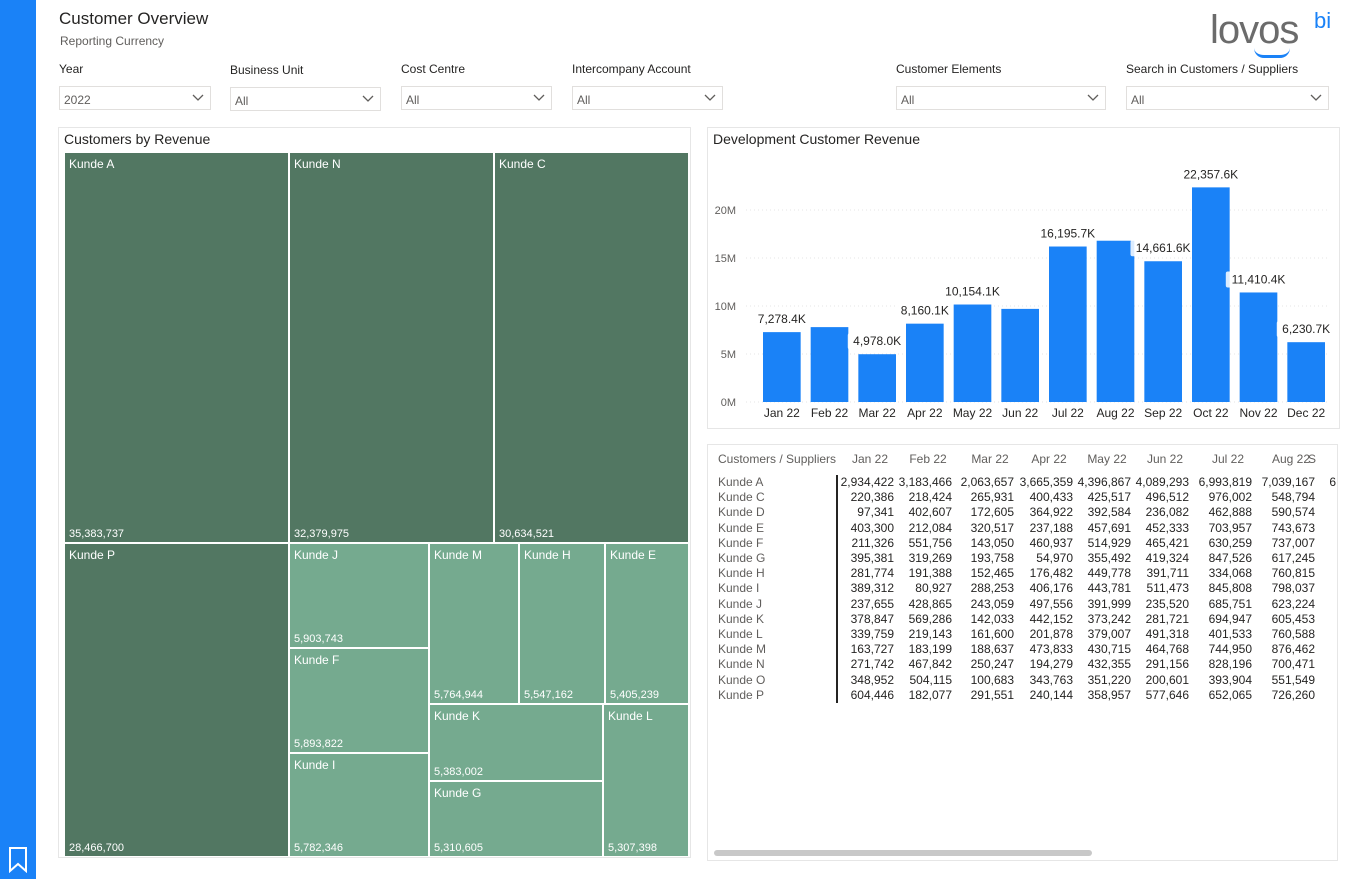 This screenshot has width=1368, height=879. I want to click on y-tick-label: 15M, so click(725, 259).